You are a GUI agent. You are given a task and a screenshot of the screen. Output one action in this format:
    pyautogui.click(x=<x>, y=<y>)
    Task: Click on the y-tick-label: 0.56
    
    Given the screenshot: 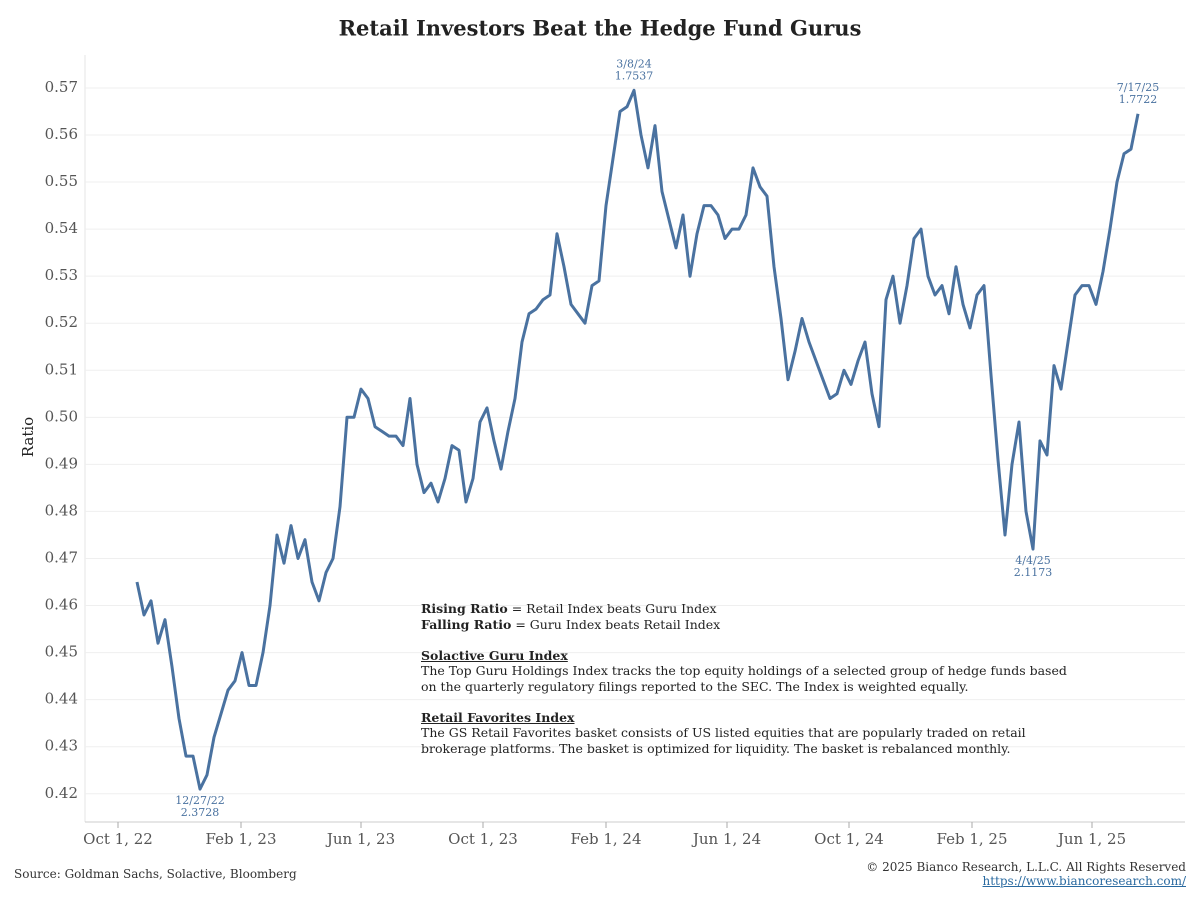 What is the action you would take?
    pyautogui.click(x=61, y=134)
    